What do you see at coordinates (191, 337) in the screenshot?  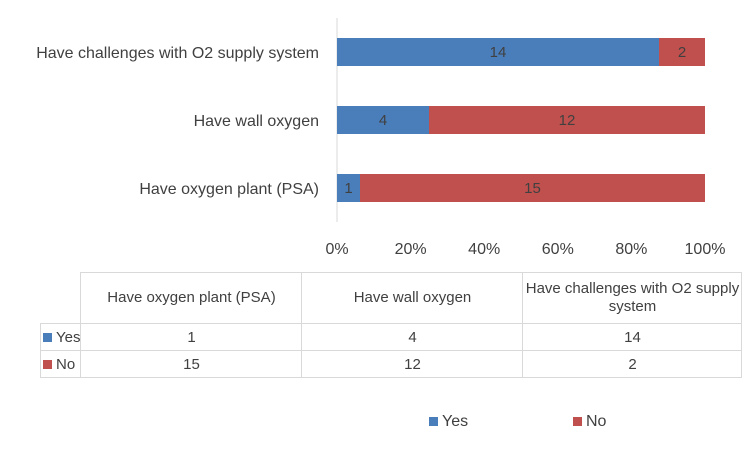 I see `table-cell: 1` at bounding box center [191, 337].